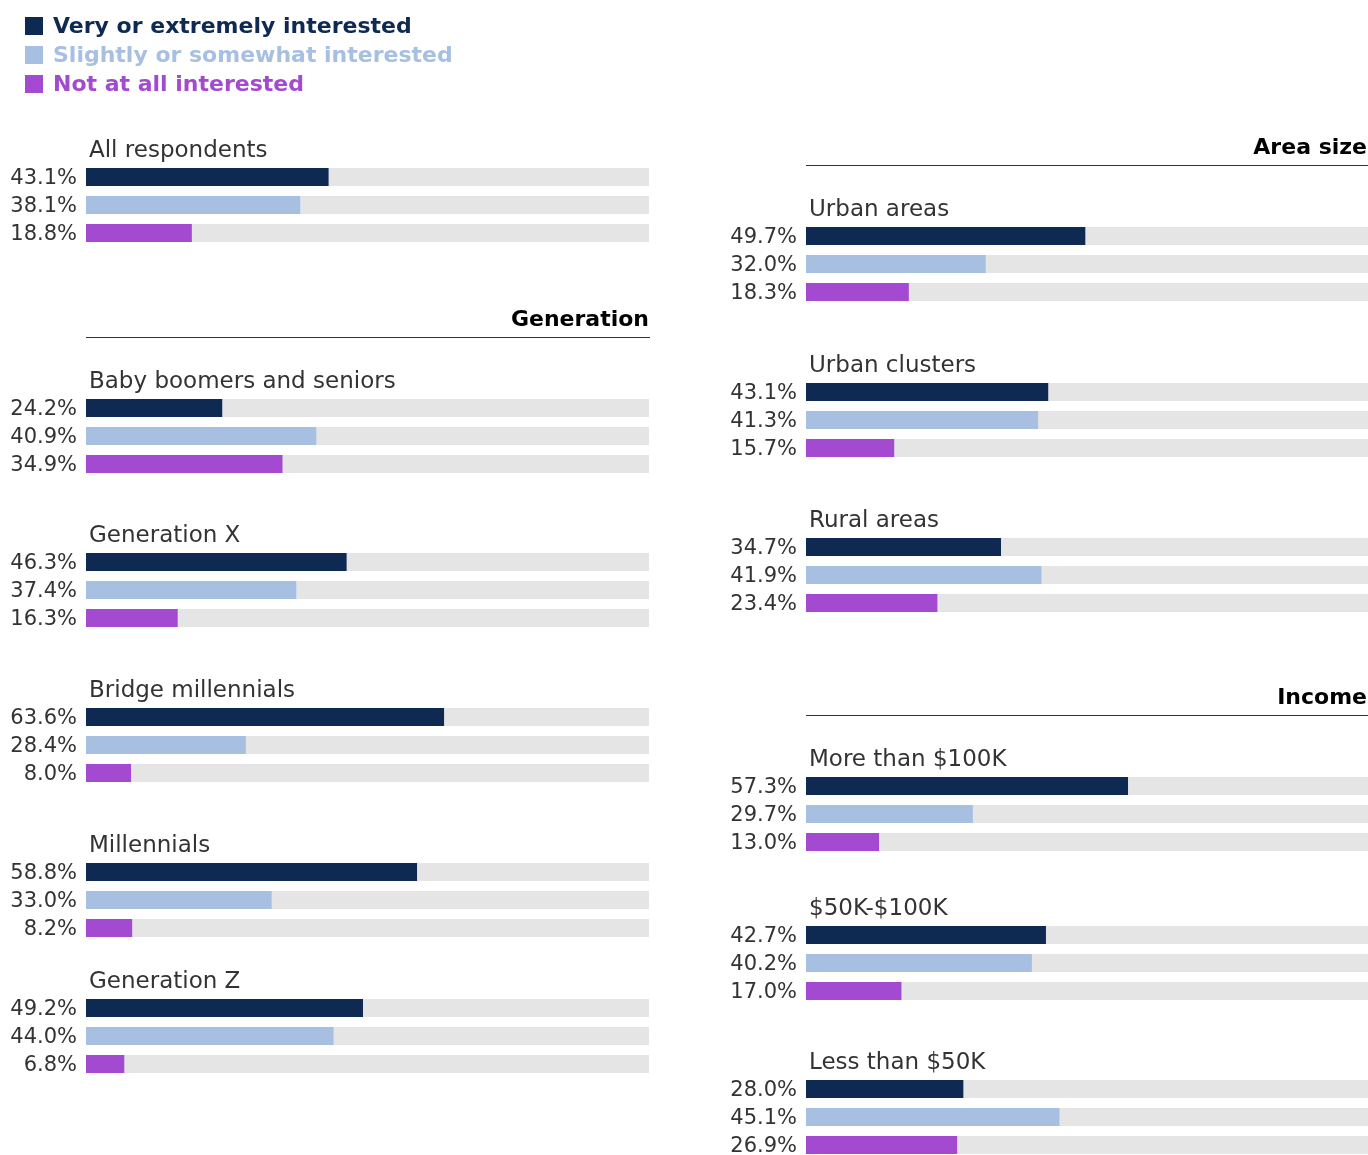 The height and width of the screenshot is (1155, 1368). Describe the element at coordinates (763, 814) in the screenshot. I see `data-label: 29.7%` at that location.